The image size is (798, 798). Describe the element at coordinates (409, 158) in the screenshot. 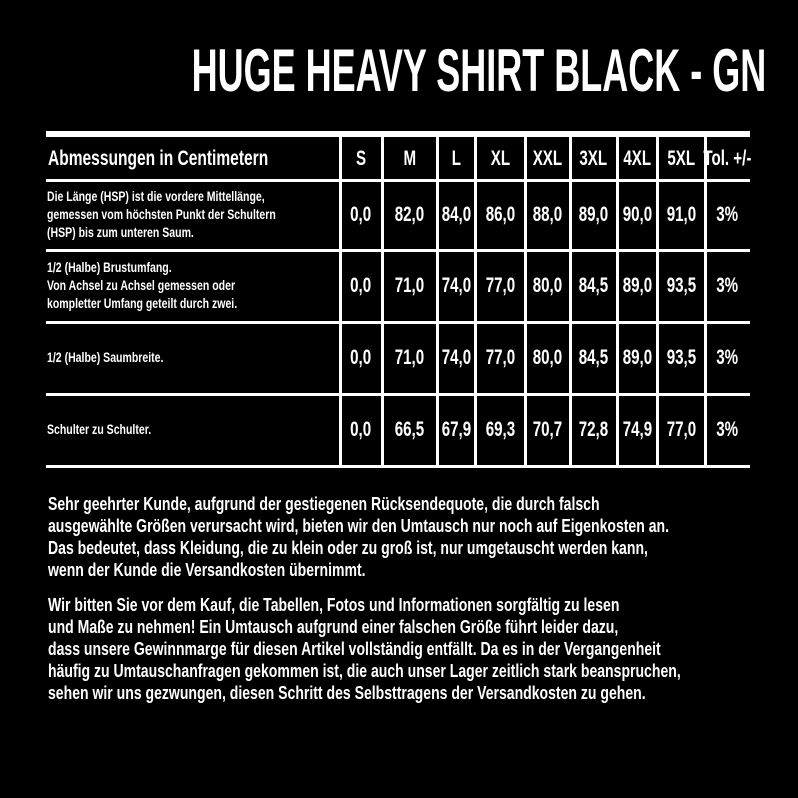

I see `header-text: M` at that location.